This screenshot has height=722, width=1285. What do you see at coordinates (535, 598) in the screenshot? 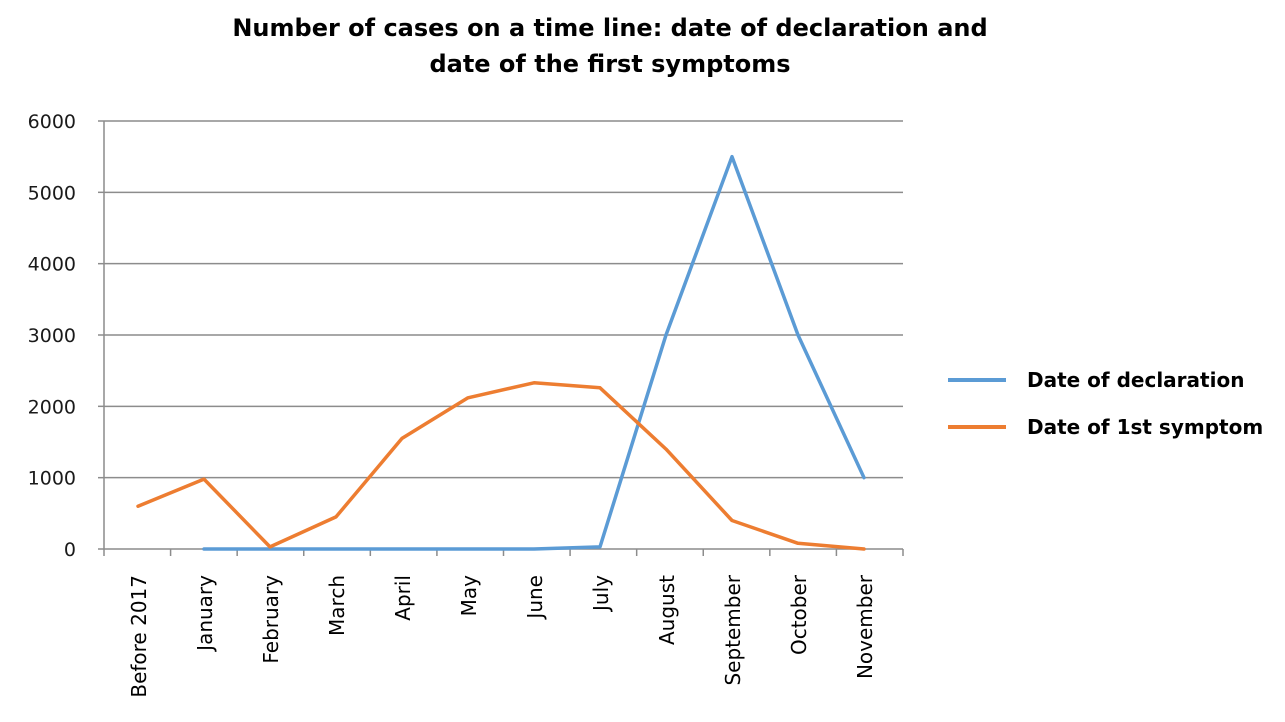
I see `x-tick-label: June` at bounding box center [535, 598].